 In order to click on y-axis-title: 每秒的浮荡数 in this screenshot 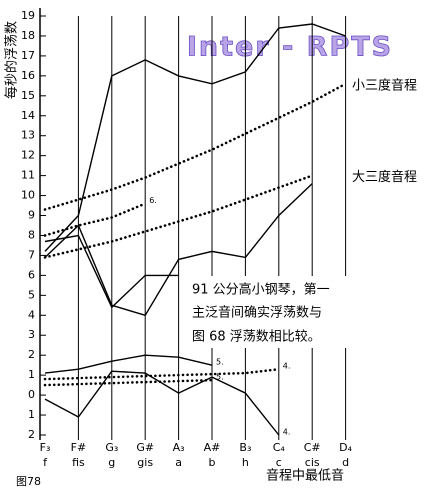, I will do `click(12, 60)`.